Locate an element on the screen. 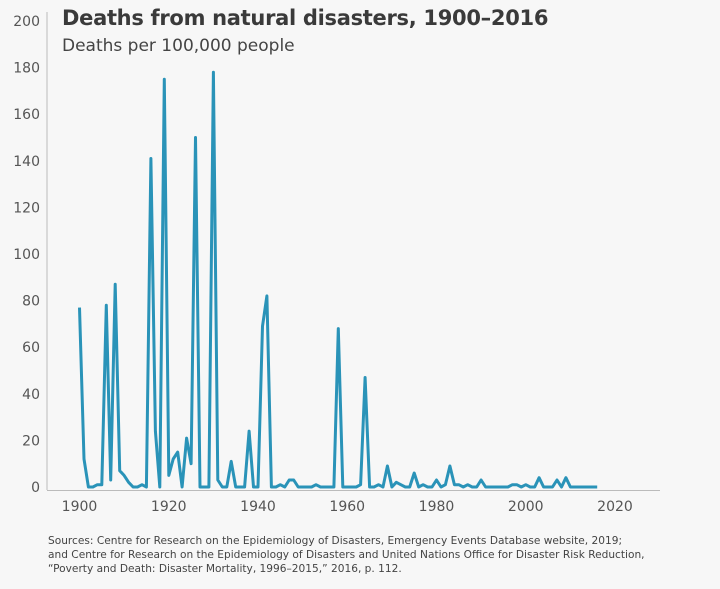  y-tick-label: 200 is located at coordinates (26, 22).